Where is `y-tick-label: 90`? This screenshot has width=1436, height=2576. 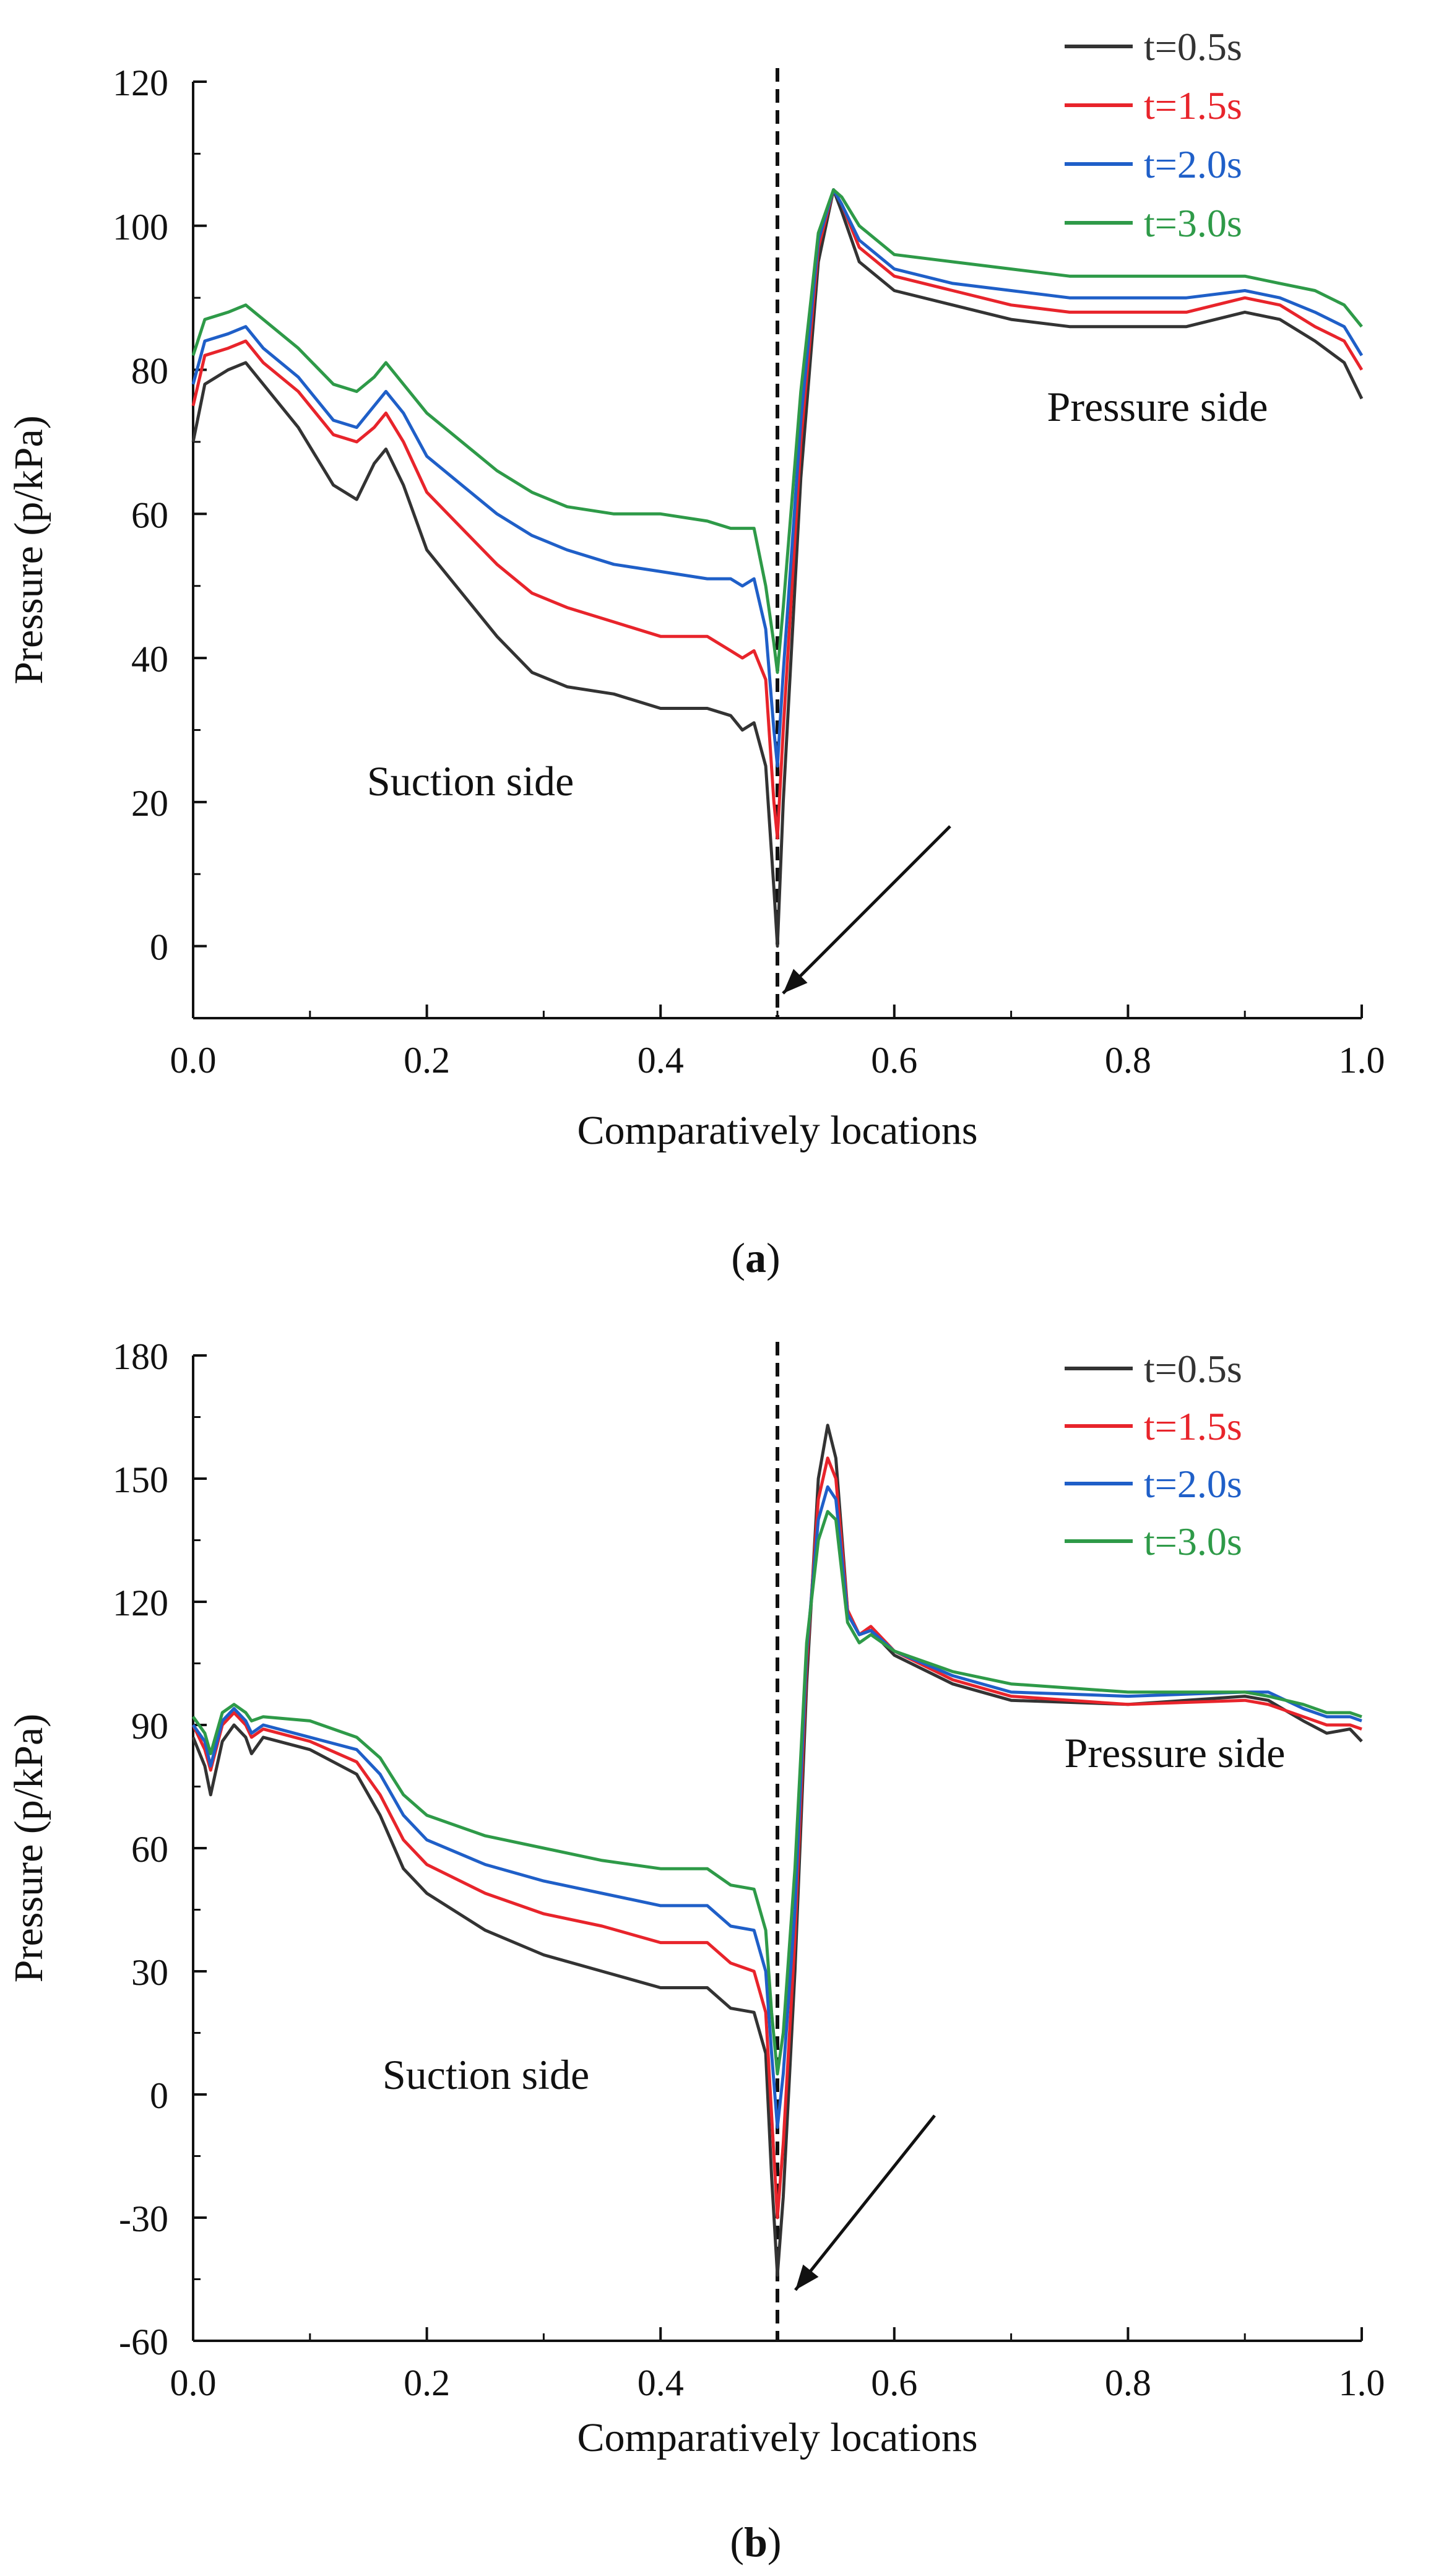 y-tick-label: 90 is located at coordinates (149, 1726).